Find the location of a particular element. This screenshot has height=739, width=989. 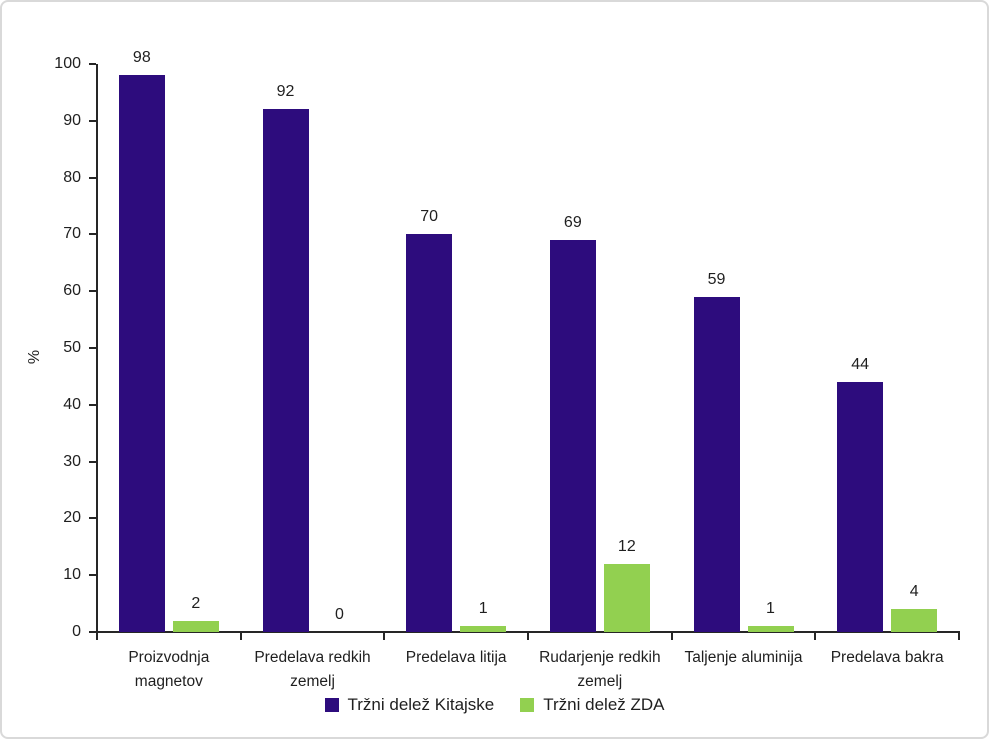

category-label-0: Proizvodnja magnetov is located at coordinates (169, 670).